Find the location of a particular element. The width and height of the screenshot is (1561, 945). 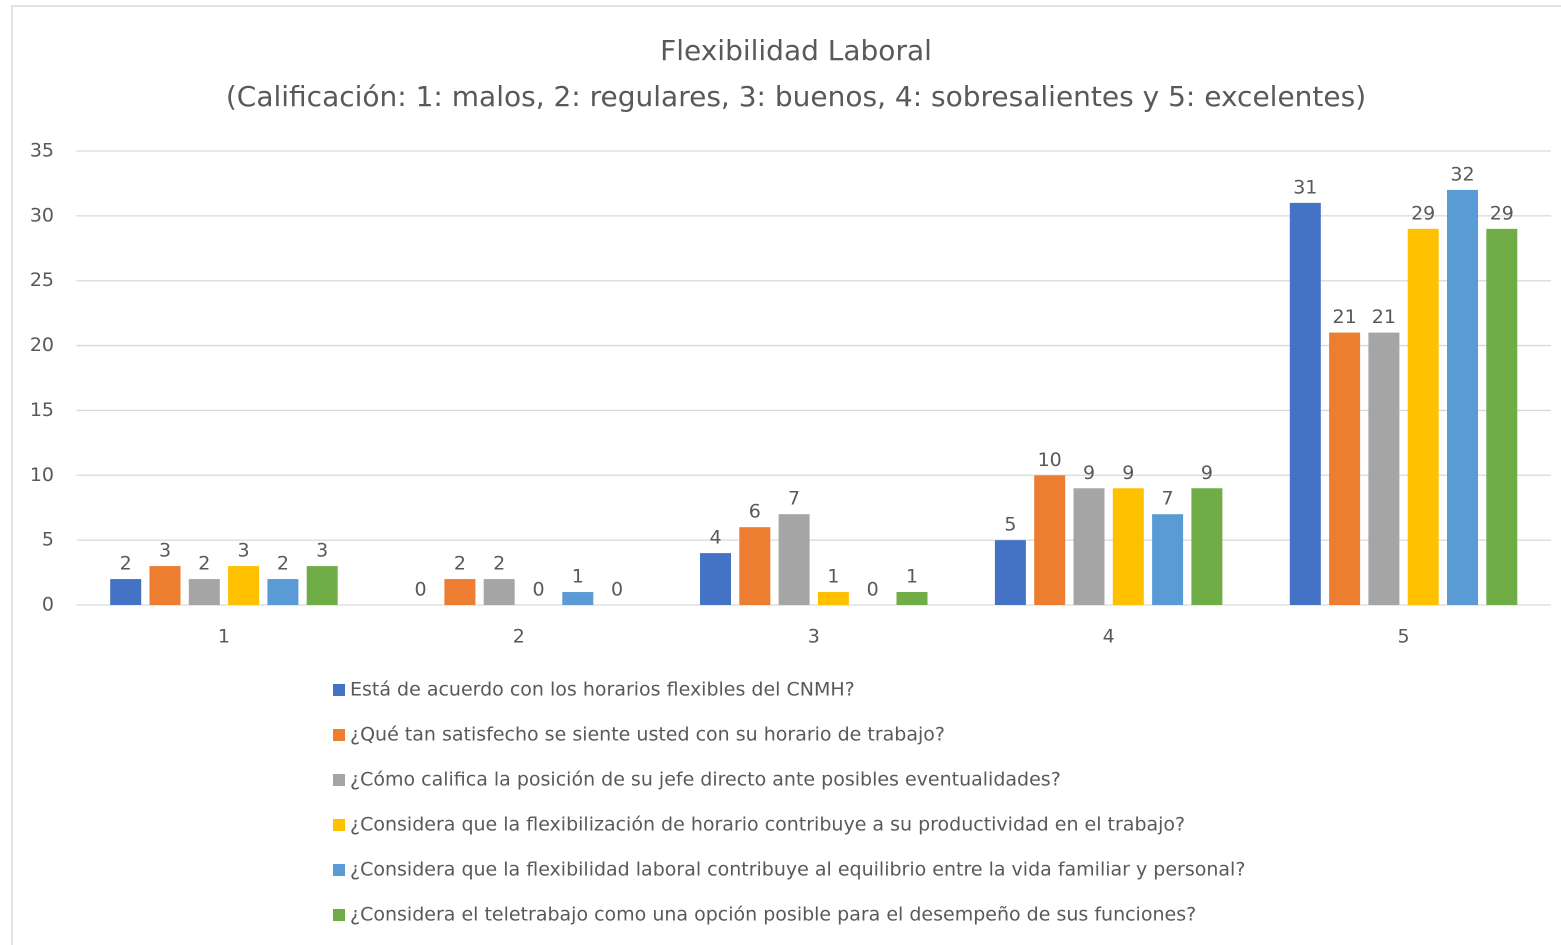

data-label: 31 is located at coordinates (1305, 187).